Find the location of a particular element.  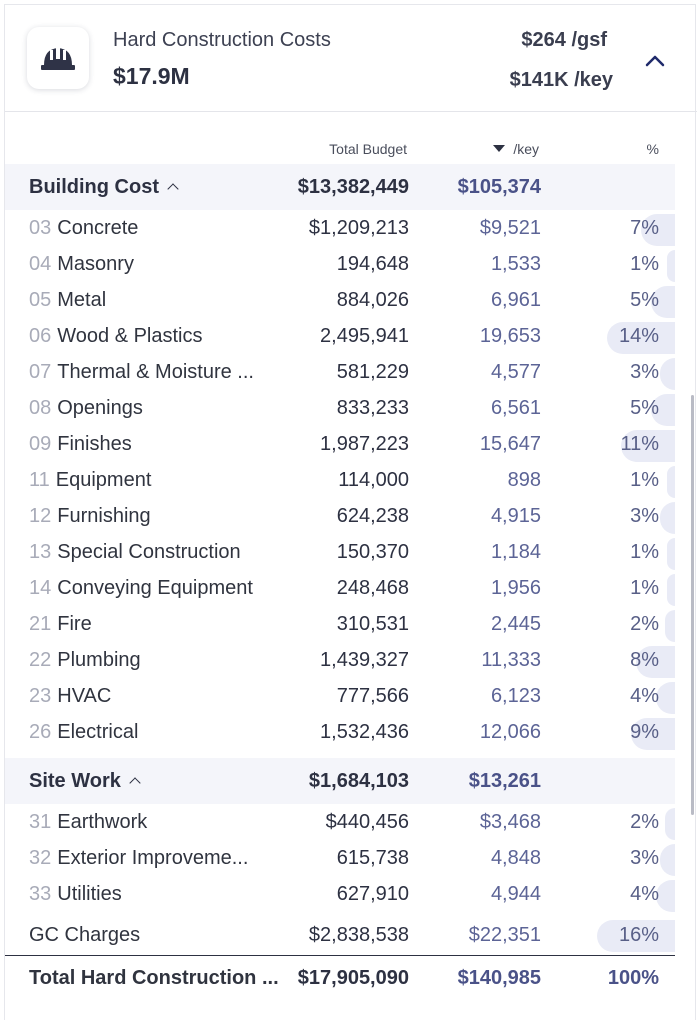

row-per-key: 11,333 is located at coordinates (511, 660).